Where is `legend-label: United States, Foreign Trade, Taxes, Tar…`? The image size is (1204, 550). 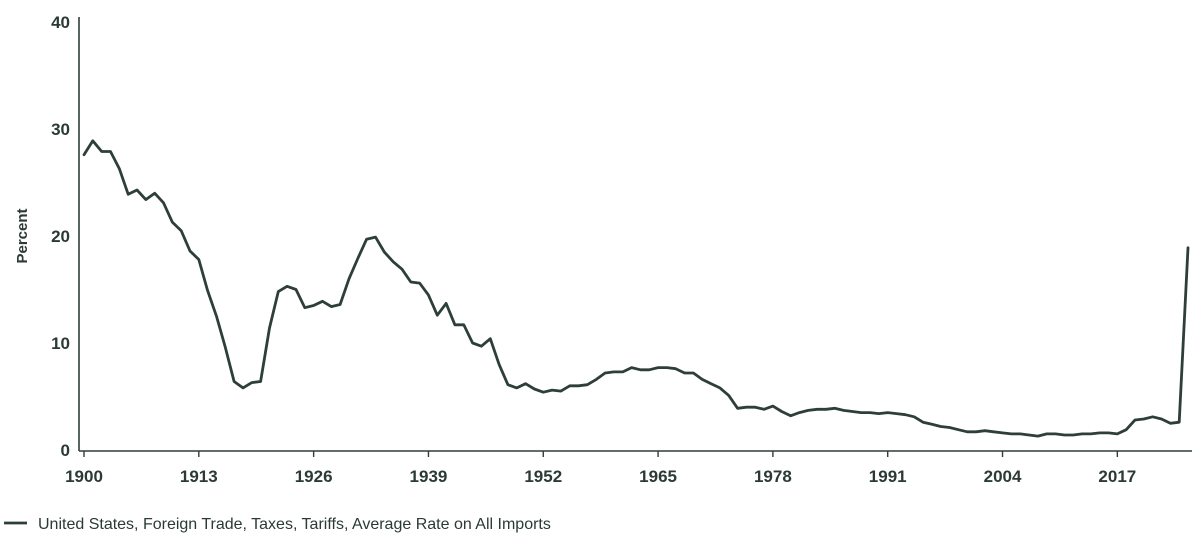 legend-label: United States, Foreign Trade, Taxes, Tar… is located at coordinates (294, 524).